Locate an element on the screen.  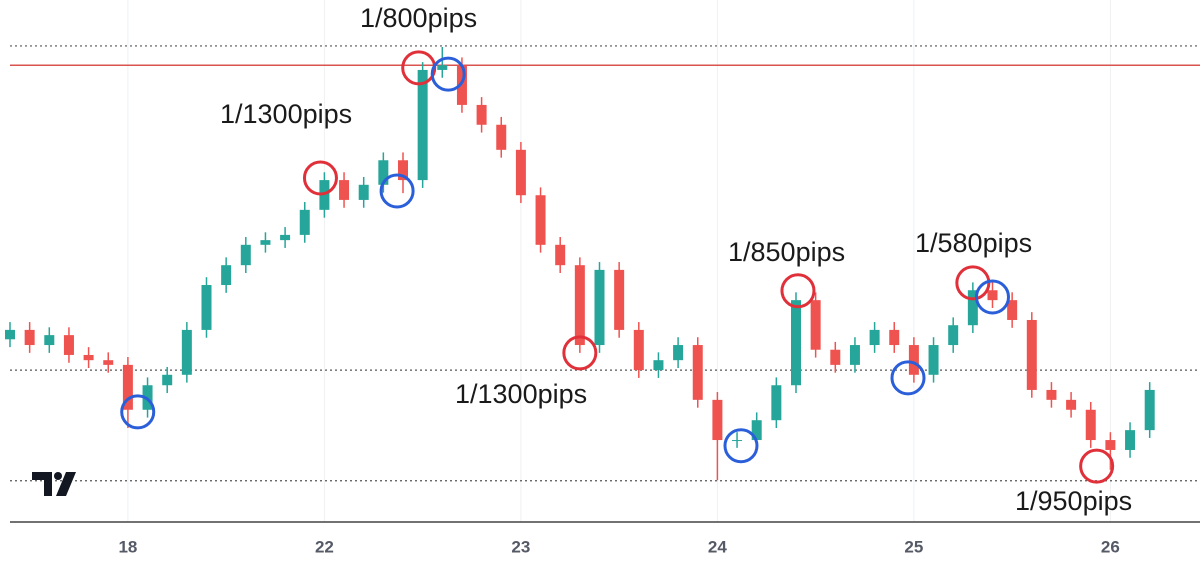
x-tick-label: 23 is located at coordinates (520, 546).